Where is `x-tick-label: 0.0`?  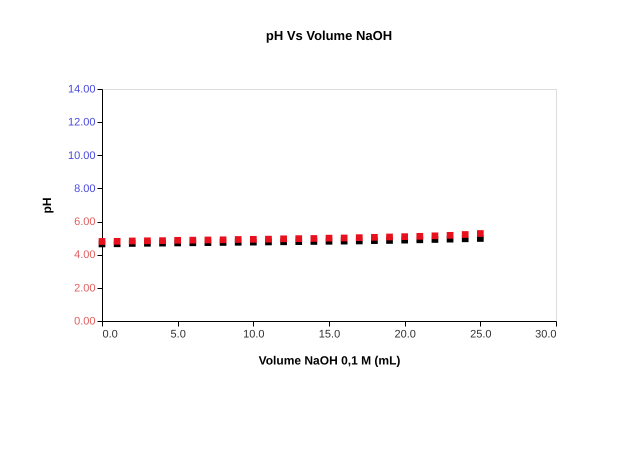
x-tick-label: 0.0 is located at coordinates (110, 334).